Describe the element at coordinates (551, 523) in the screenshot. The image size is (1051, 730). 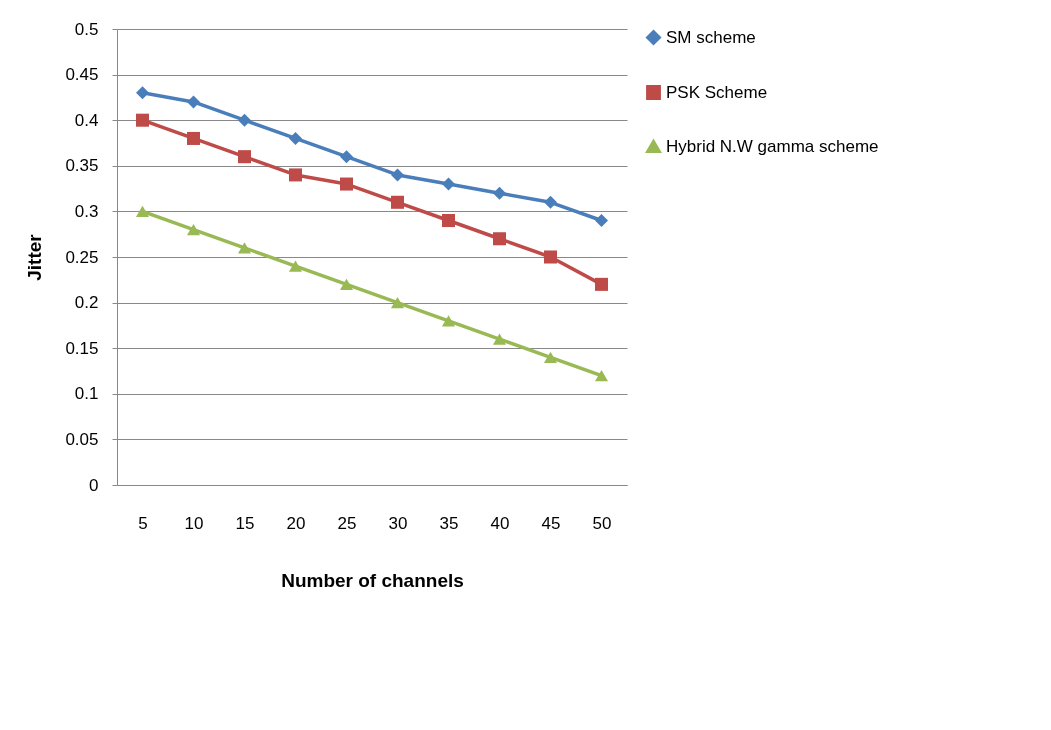
I see `x-tick-label: 45` at that location.